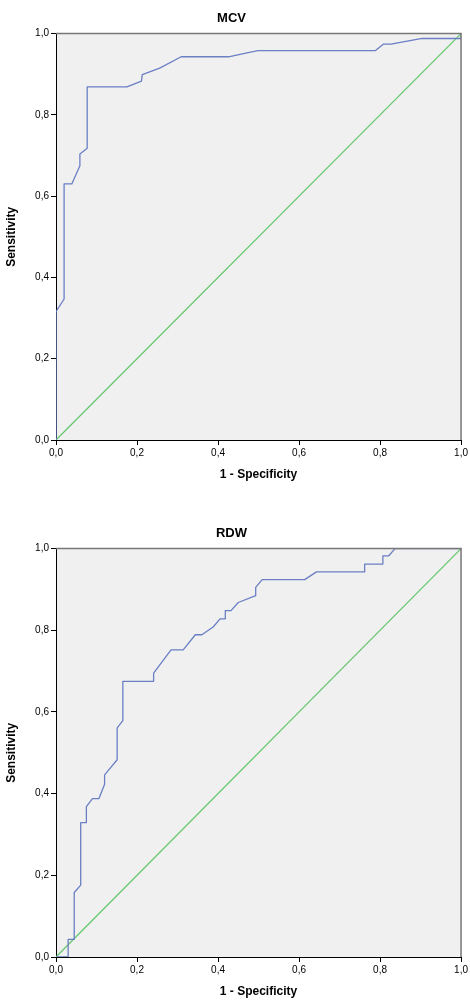 The height and width of the screenshot is (1001, 470). Describe the element at coordinates (232, 18) in the screenshot. I see `chart-title: MCV` at that location.